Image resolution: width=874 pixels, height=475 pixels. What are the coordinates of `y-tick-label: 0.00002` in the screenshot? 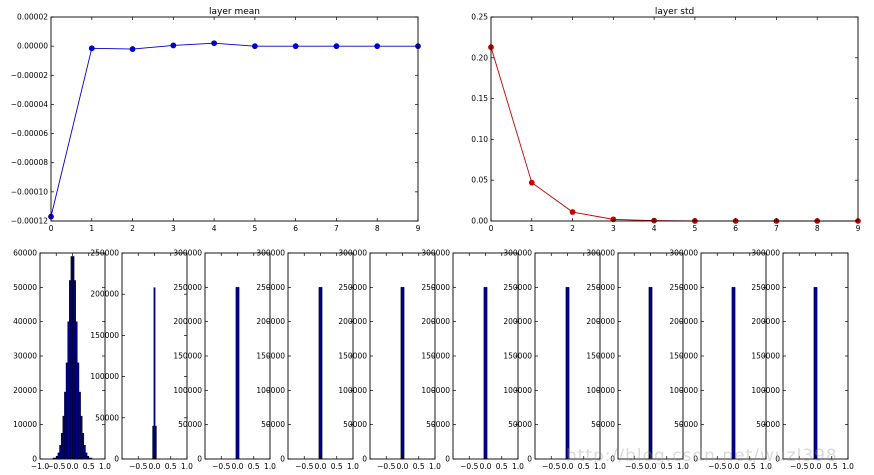 It's located at (32, 17).